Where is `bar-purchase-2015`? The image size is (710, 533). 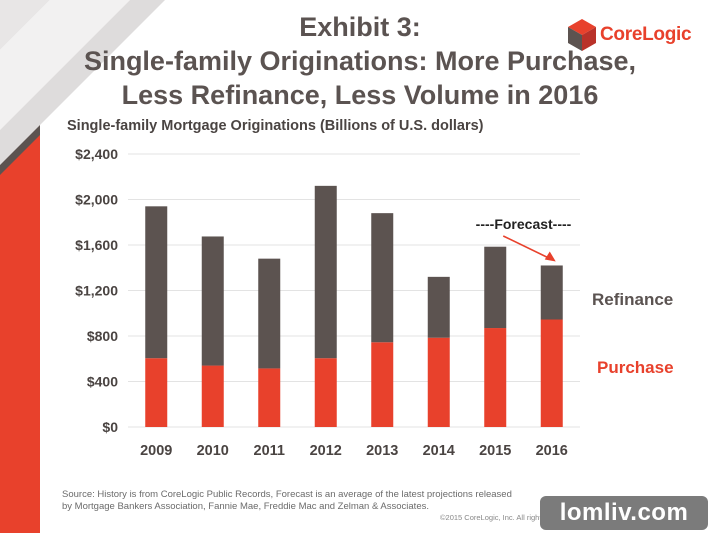
bar-purchase-2015 is located at coordinates (495, 377).